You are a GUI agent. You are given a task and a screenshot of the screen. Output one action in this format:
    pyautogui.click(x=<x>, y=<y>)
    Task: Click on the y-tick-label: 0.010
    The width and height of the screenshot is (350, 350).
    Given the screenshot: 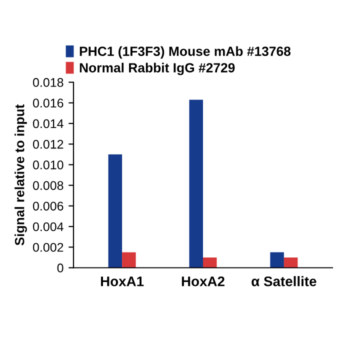 What is the action you would take?
    pyautogui.click(x=48, y=165)
    